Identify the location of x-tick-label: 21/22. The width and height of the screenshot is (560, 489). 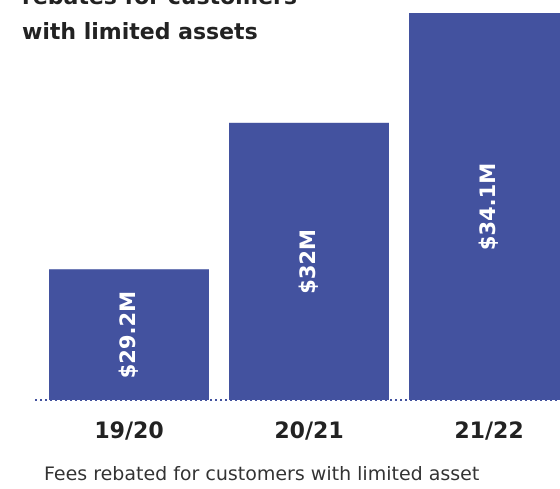
(488, 431).